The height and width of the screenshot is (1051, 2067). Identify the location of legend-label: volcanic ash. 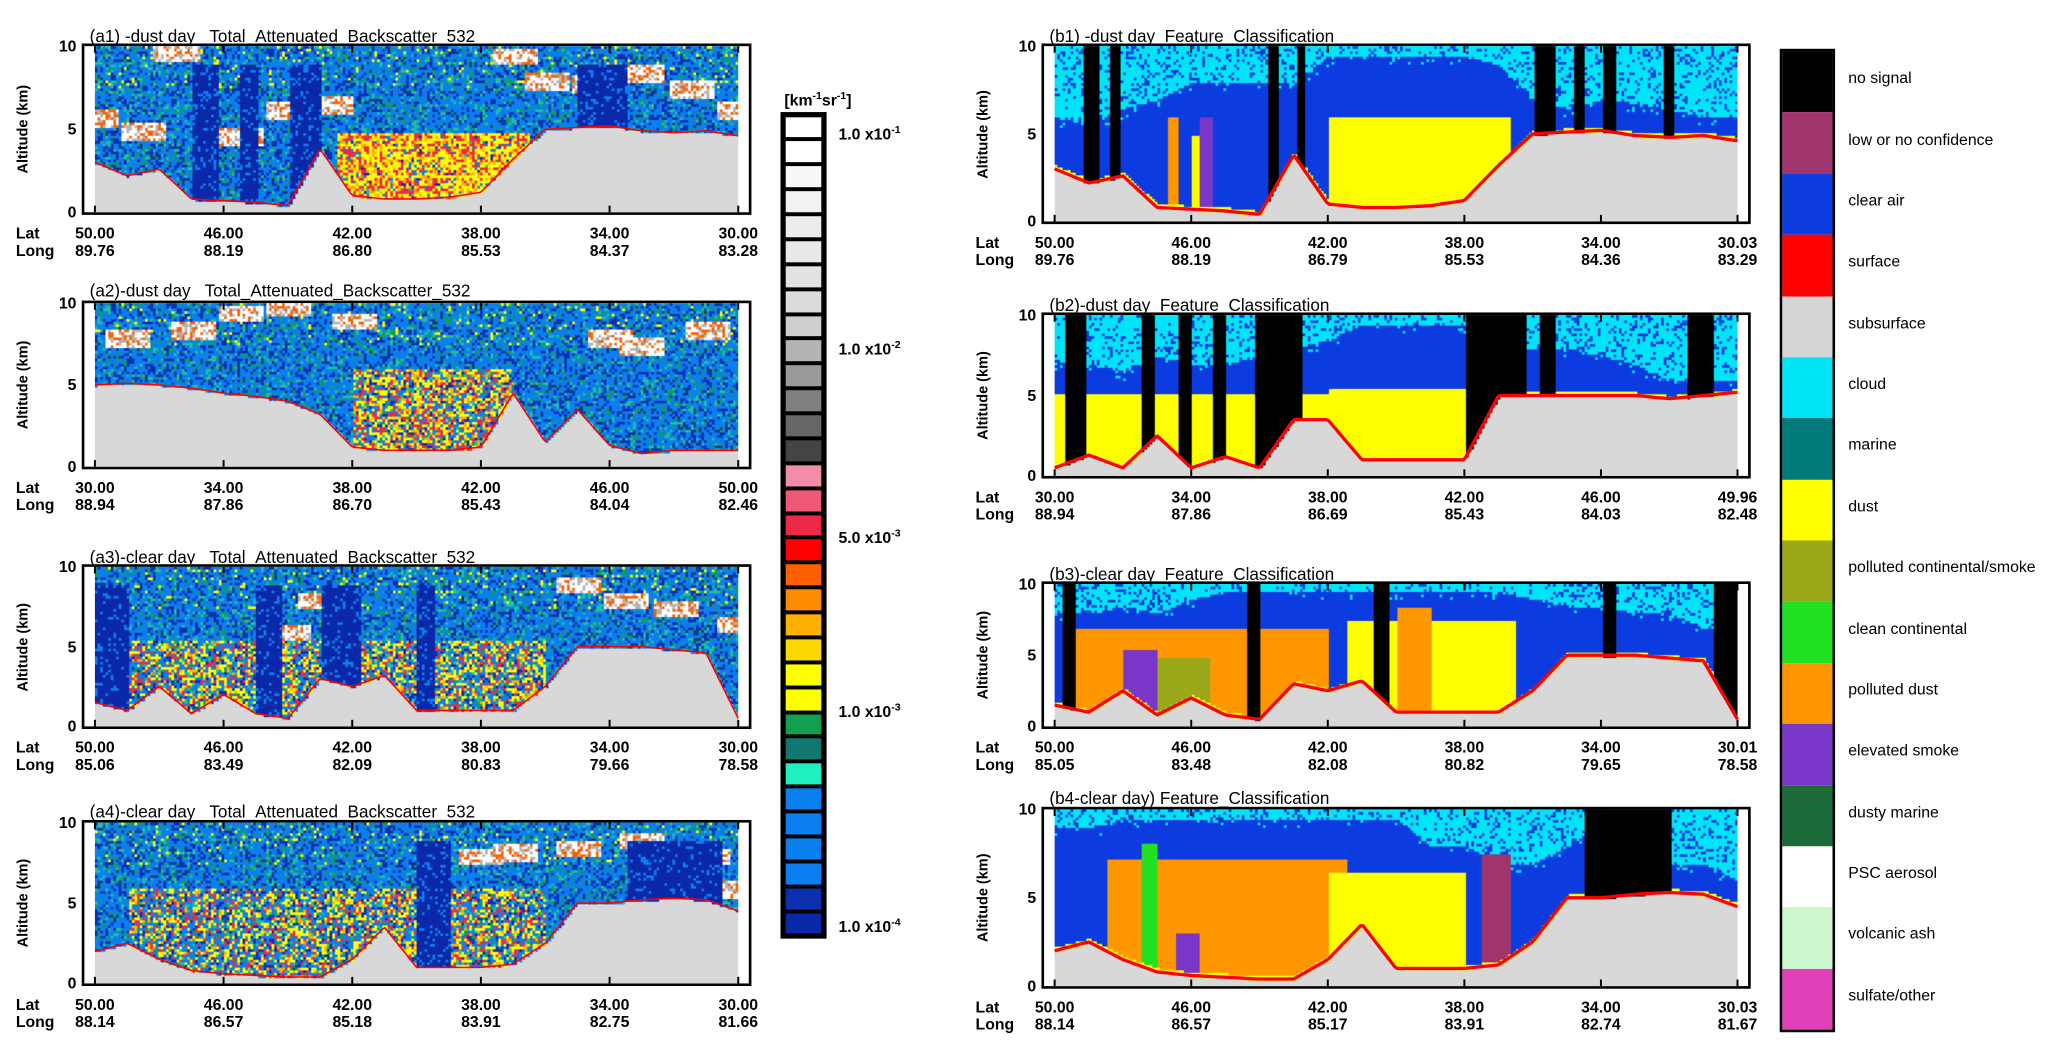
(1892, 934).